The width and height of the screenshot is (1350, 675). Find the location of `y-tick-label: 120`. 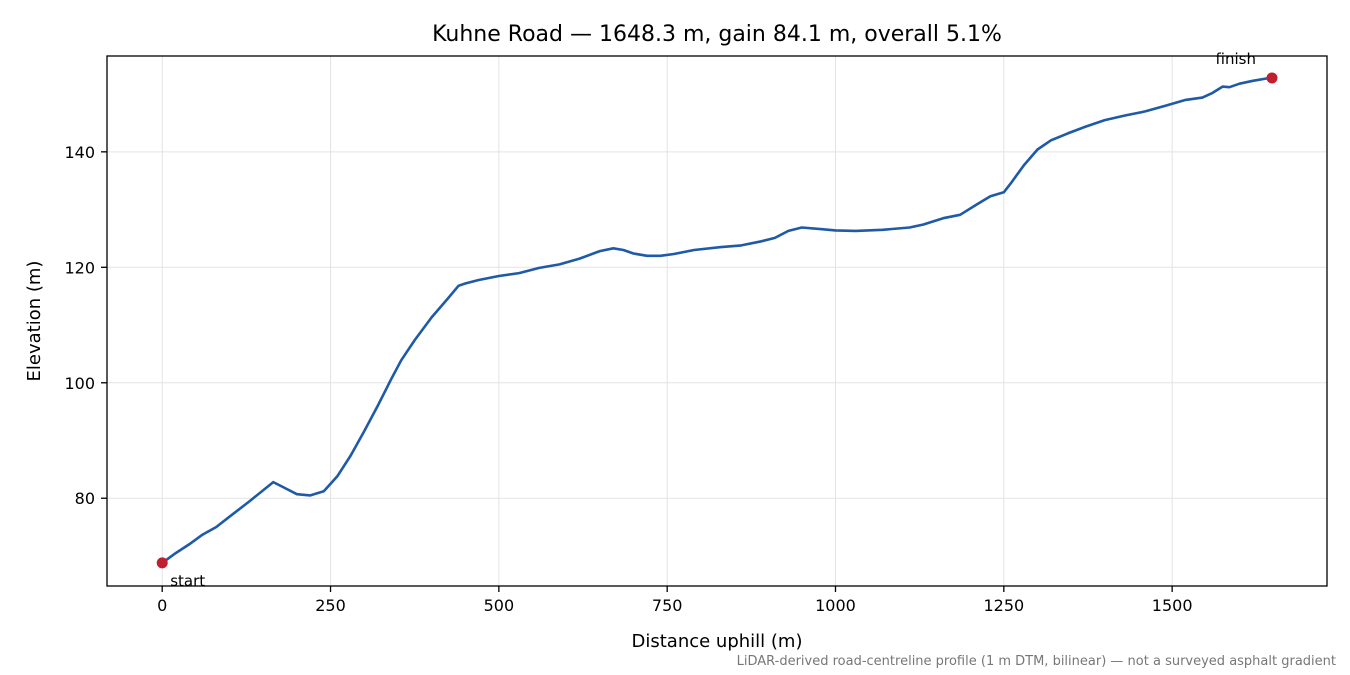

y-tick-label: 120 is located at coordinates (79, 267).